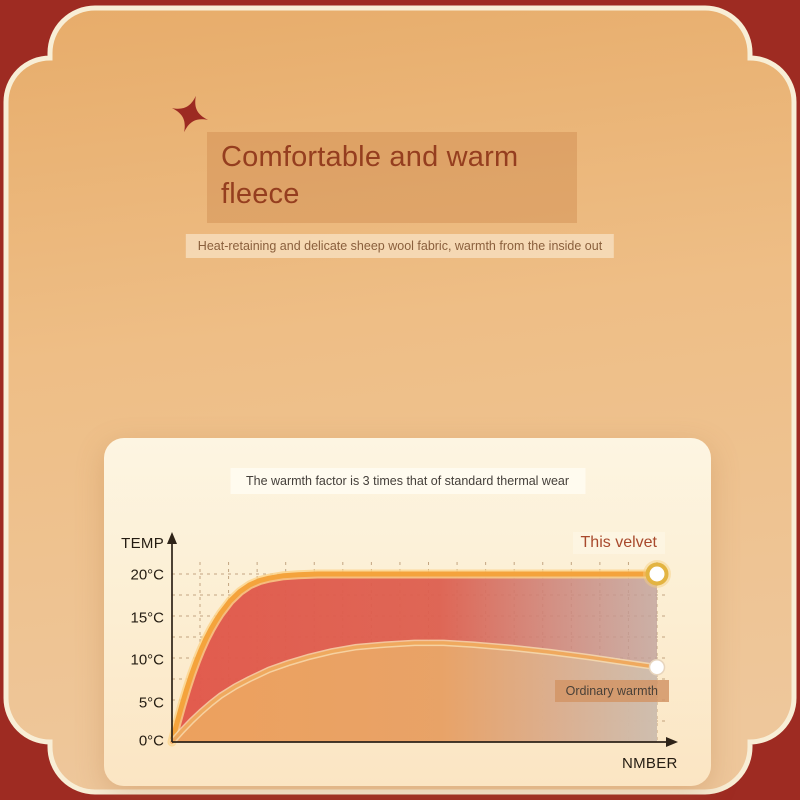 Image resolution: width=800 pixels, height=800 pixels. What do you see at coordinates (172, 538) in the screenshot?
I see `y-axis-arrow-icon` at bounding box center [172, 538].